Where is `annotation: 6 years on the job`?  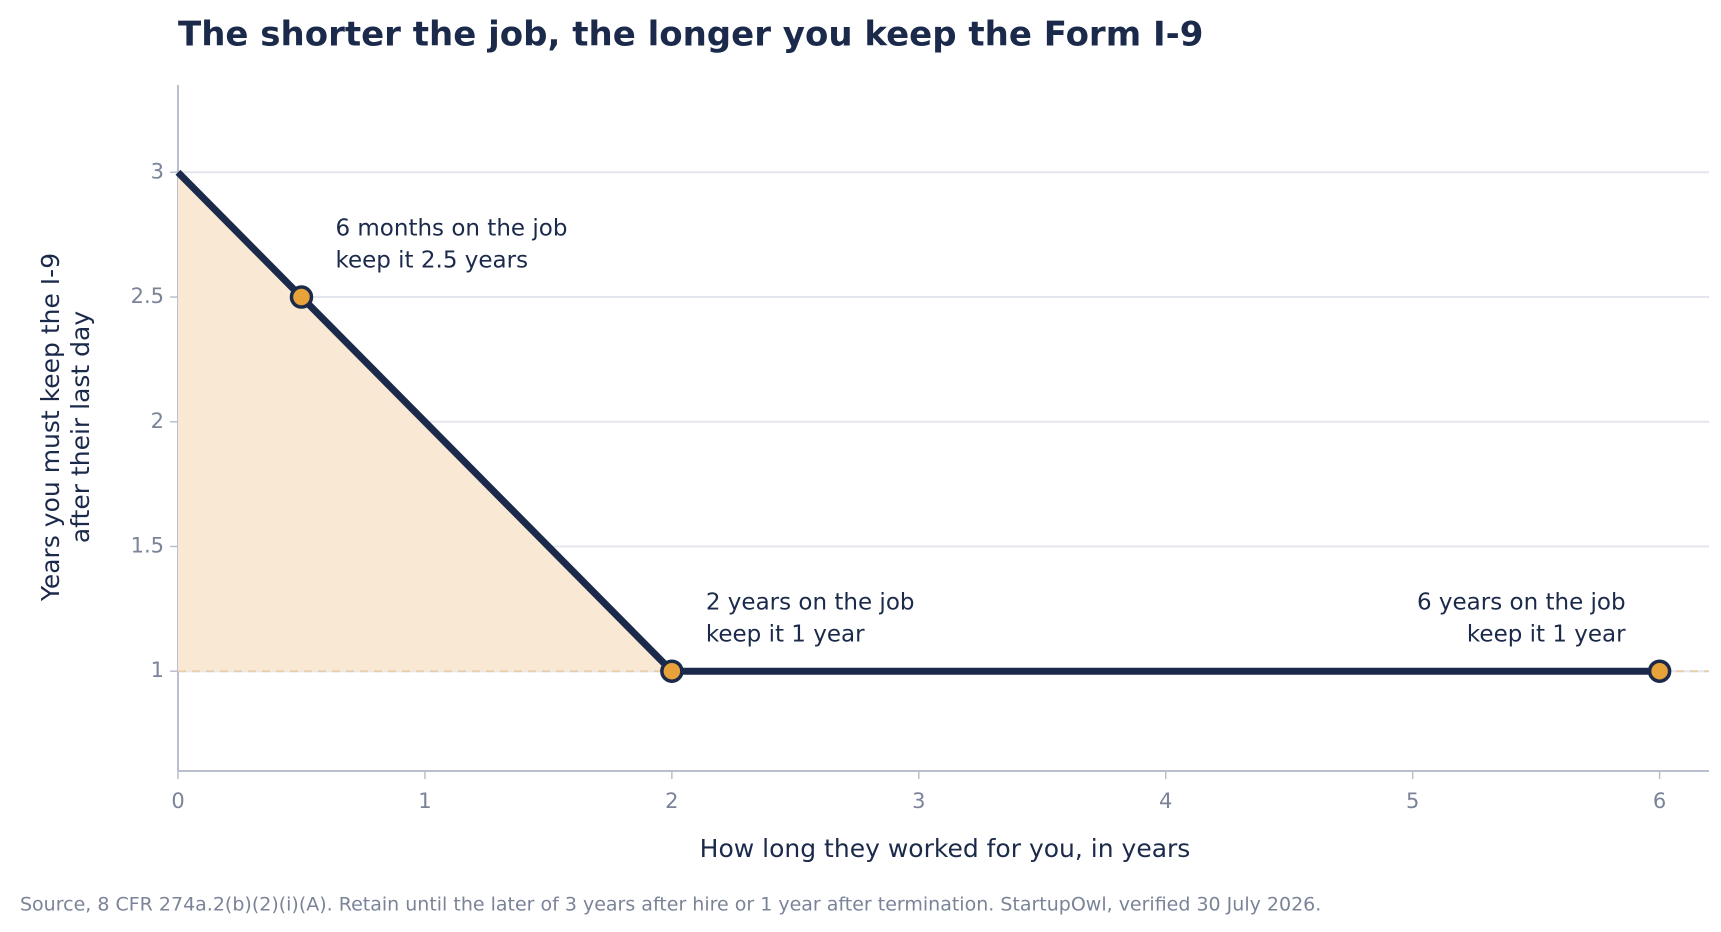 annotation: 6 years on the job is located at coordinates (1521, 603).